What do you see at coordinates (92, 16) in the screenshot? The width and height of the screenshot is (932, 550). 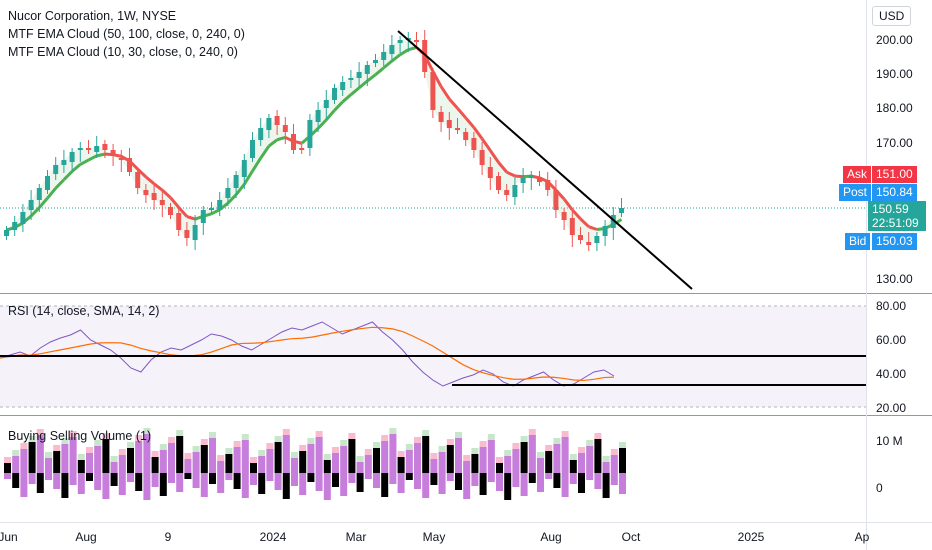 I see `symbol-title: Nucor Corporation, 1W, NYSE` at bounding box center [92, 16].